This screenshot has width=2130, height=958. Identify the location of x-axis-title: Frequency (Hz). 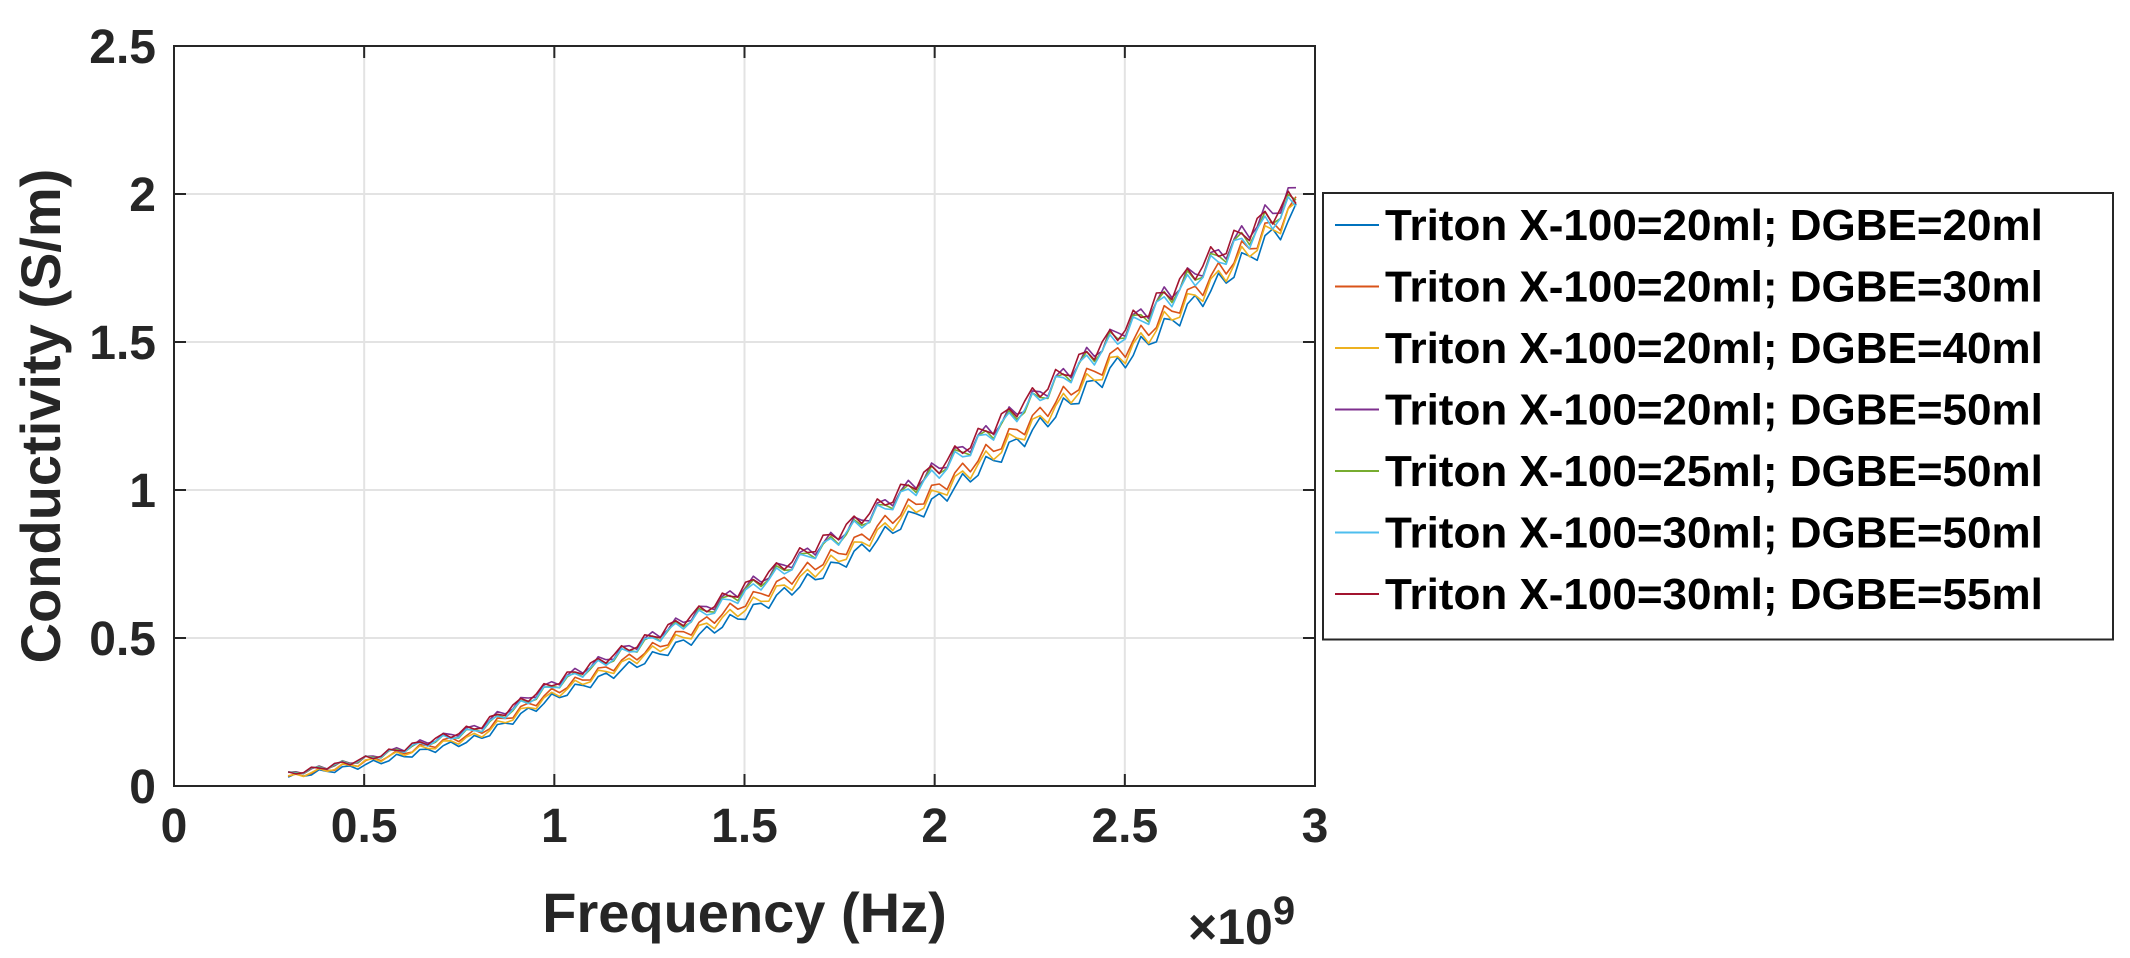
(744, 912).